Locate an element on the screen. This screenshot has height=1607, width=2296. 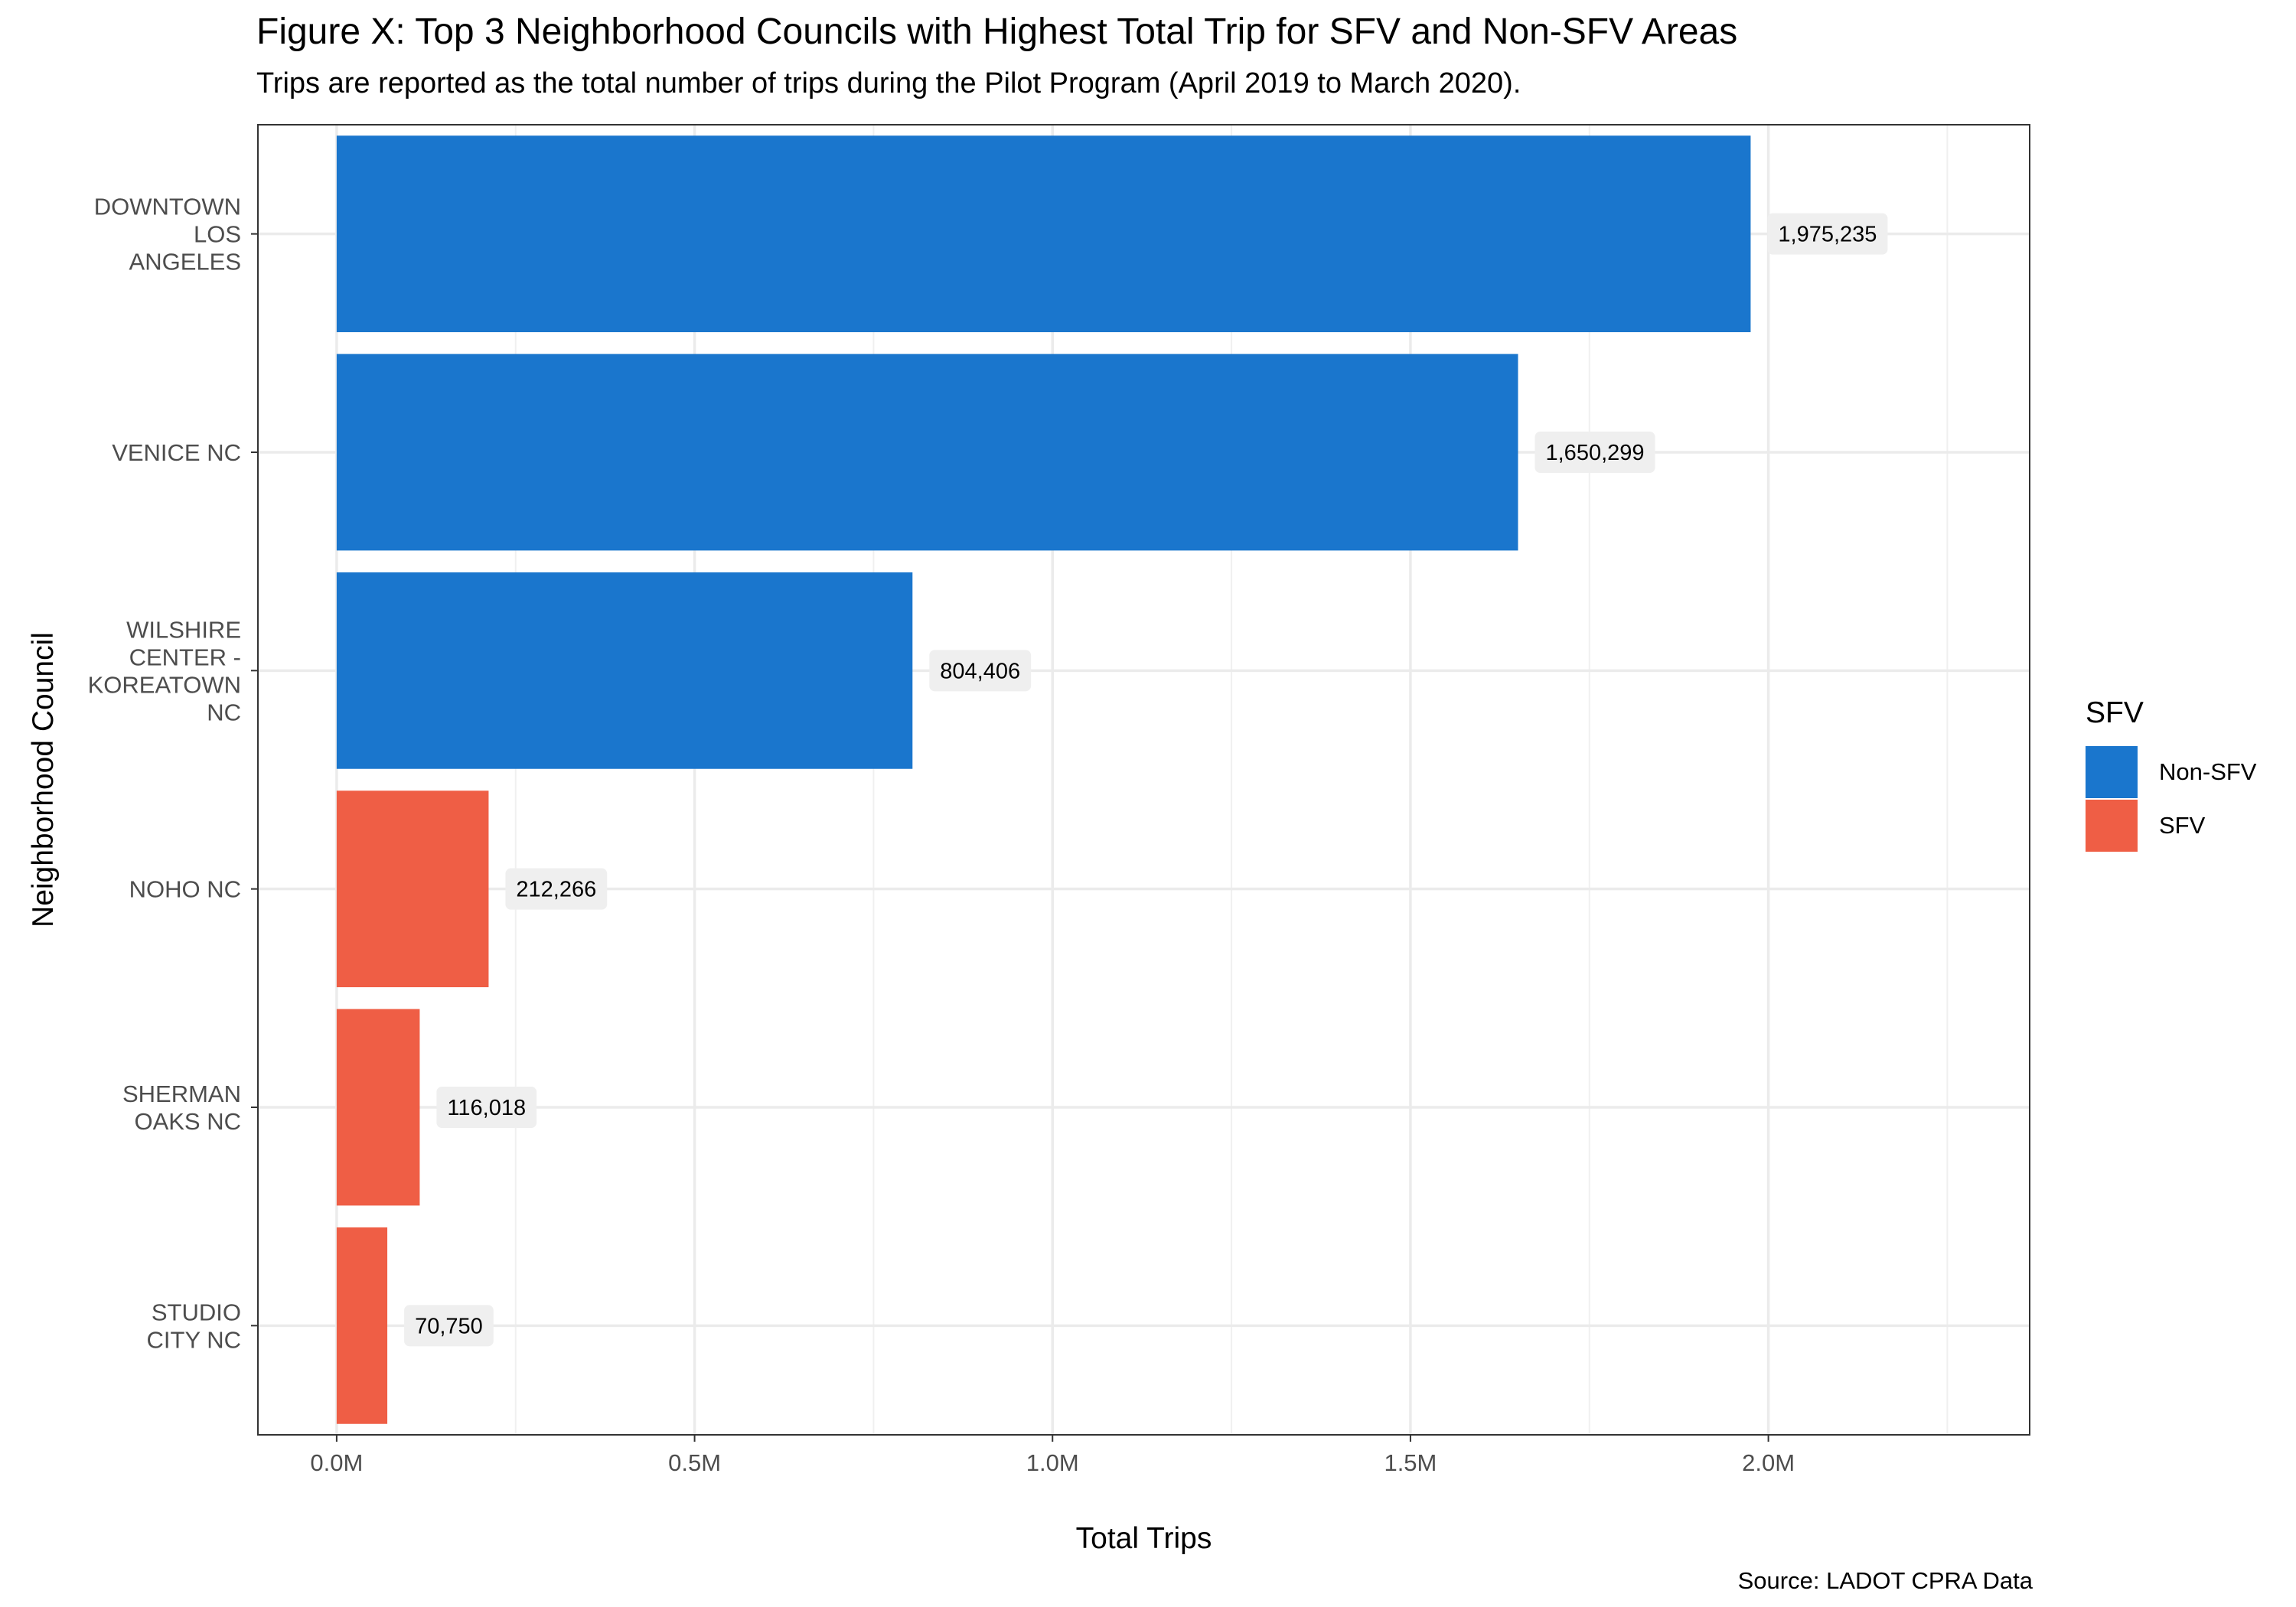
y-tick-label: SHERMAN OAKS NC is located at coordinates (181, 1108).